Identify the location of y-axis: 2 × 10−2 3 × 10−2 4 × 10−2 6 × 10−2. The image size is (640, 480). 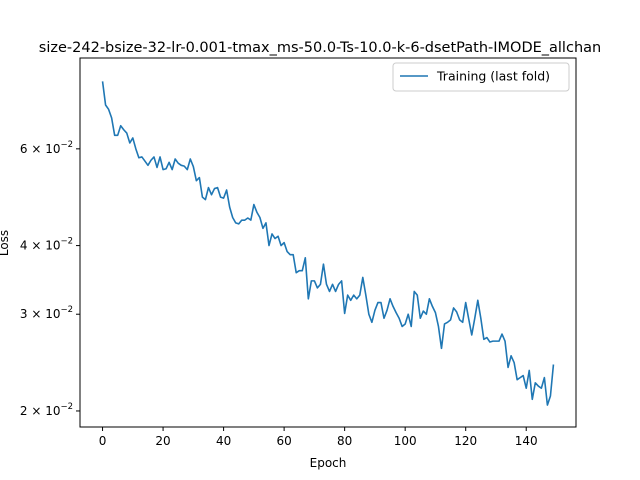
(50, 279).